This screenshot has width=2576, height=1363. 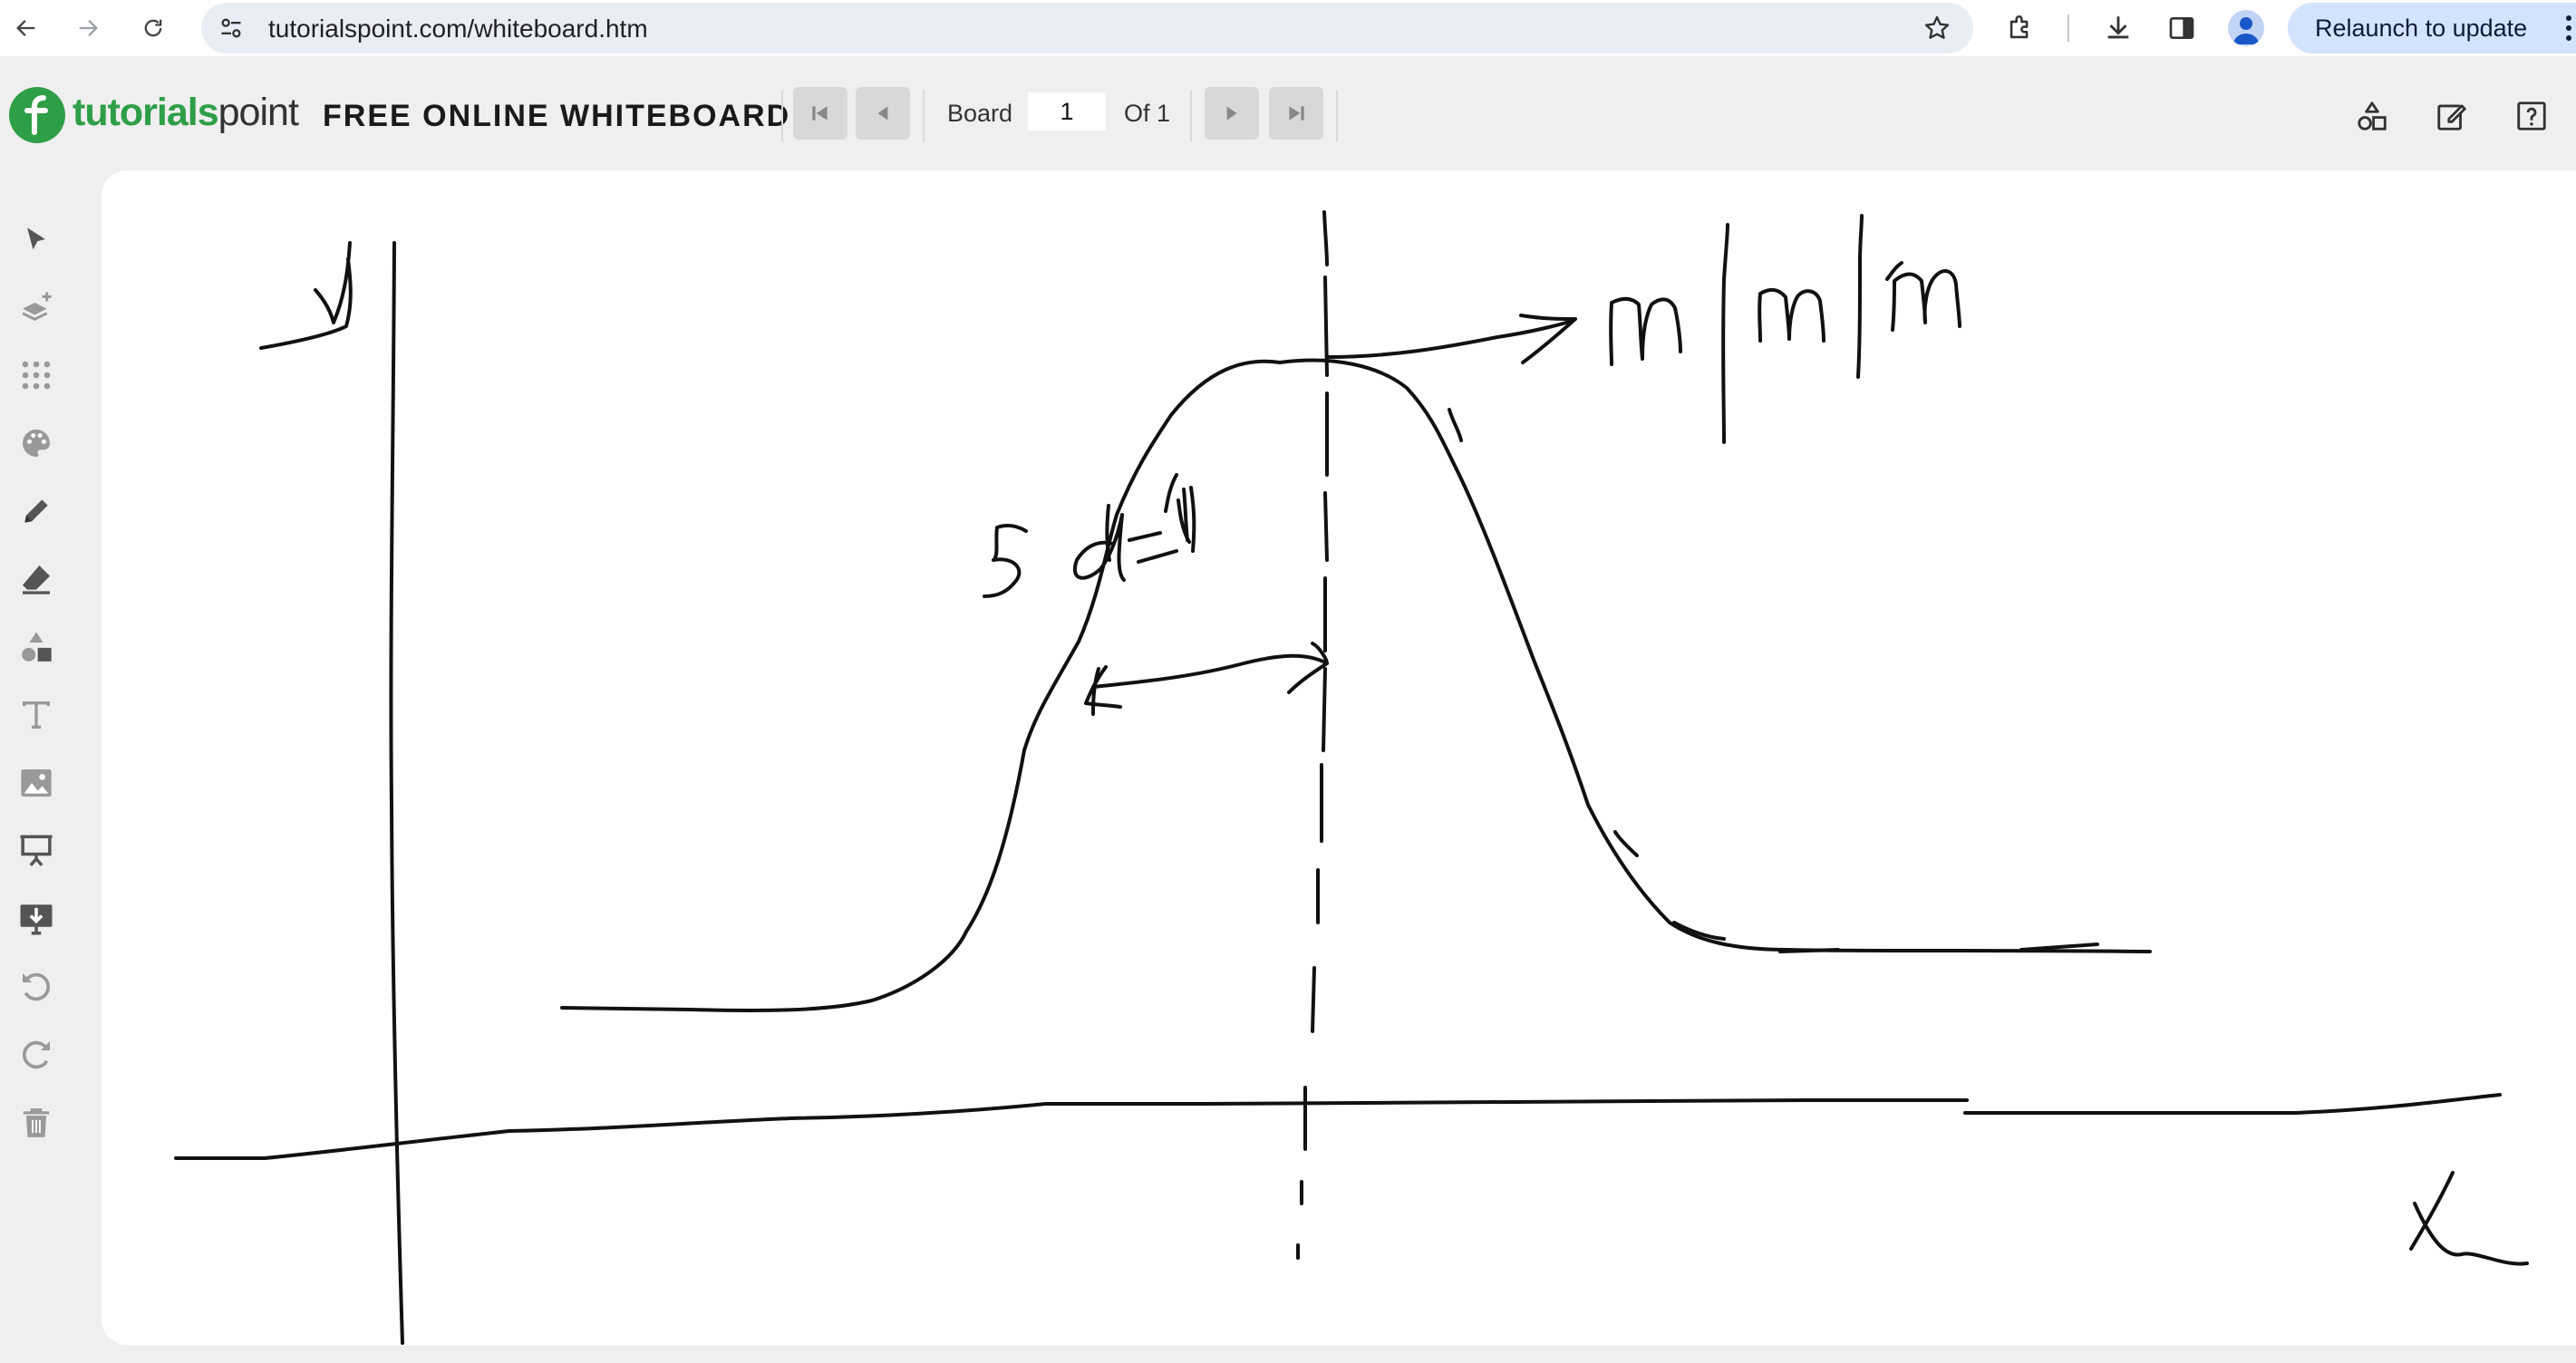 What do you see at coordinates (1080, 555) in the screenshot?
I see `sd-label-stroke` at bounding box center [1080, 555].